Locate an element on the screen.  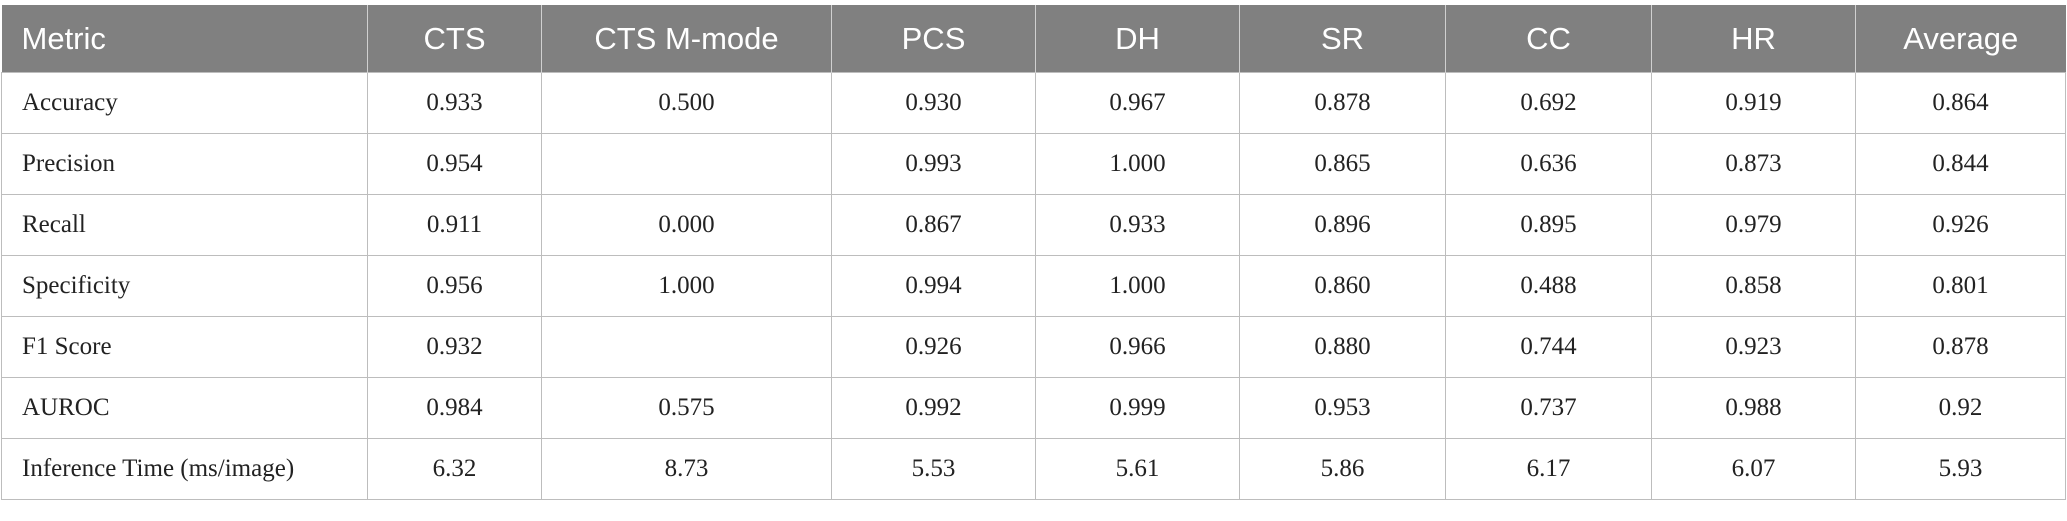
cell: 6.17 is located at coordinates (1548, 469).